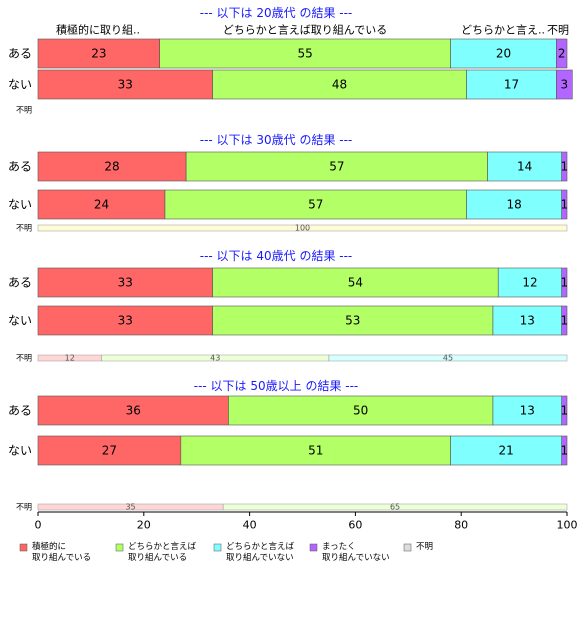  I want to click on unknown-bar-value-label: 100, so click(302, 228).